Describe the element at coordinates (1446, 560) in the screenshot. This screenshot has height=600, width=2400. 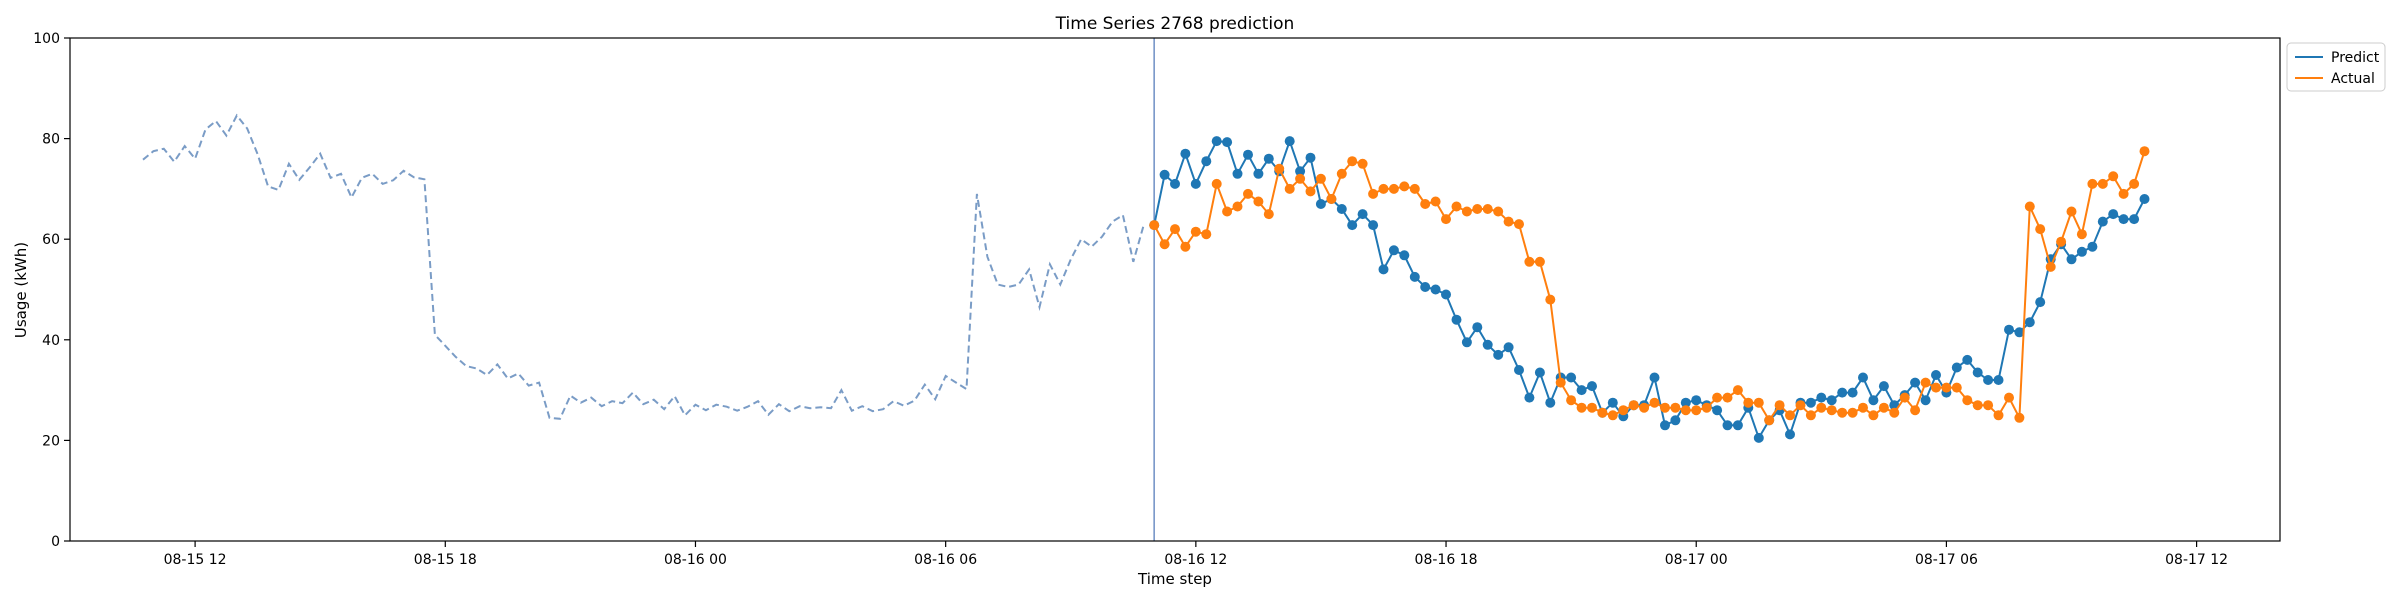
I see `x-tick-label: 08-16 18` at that location.